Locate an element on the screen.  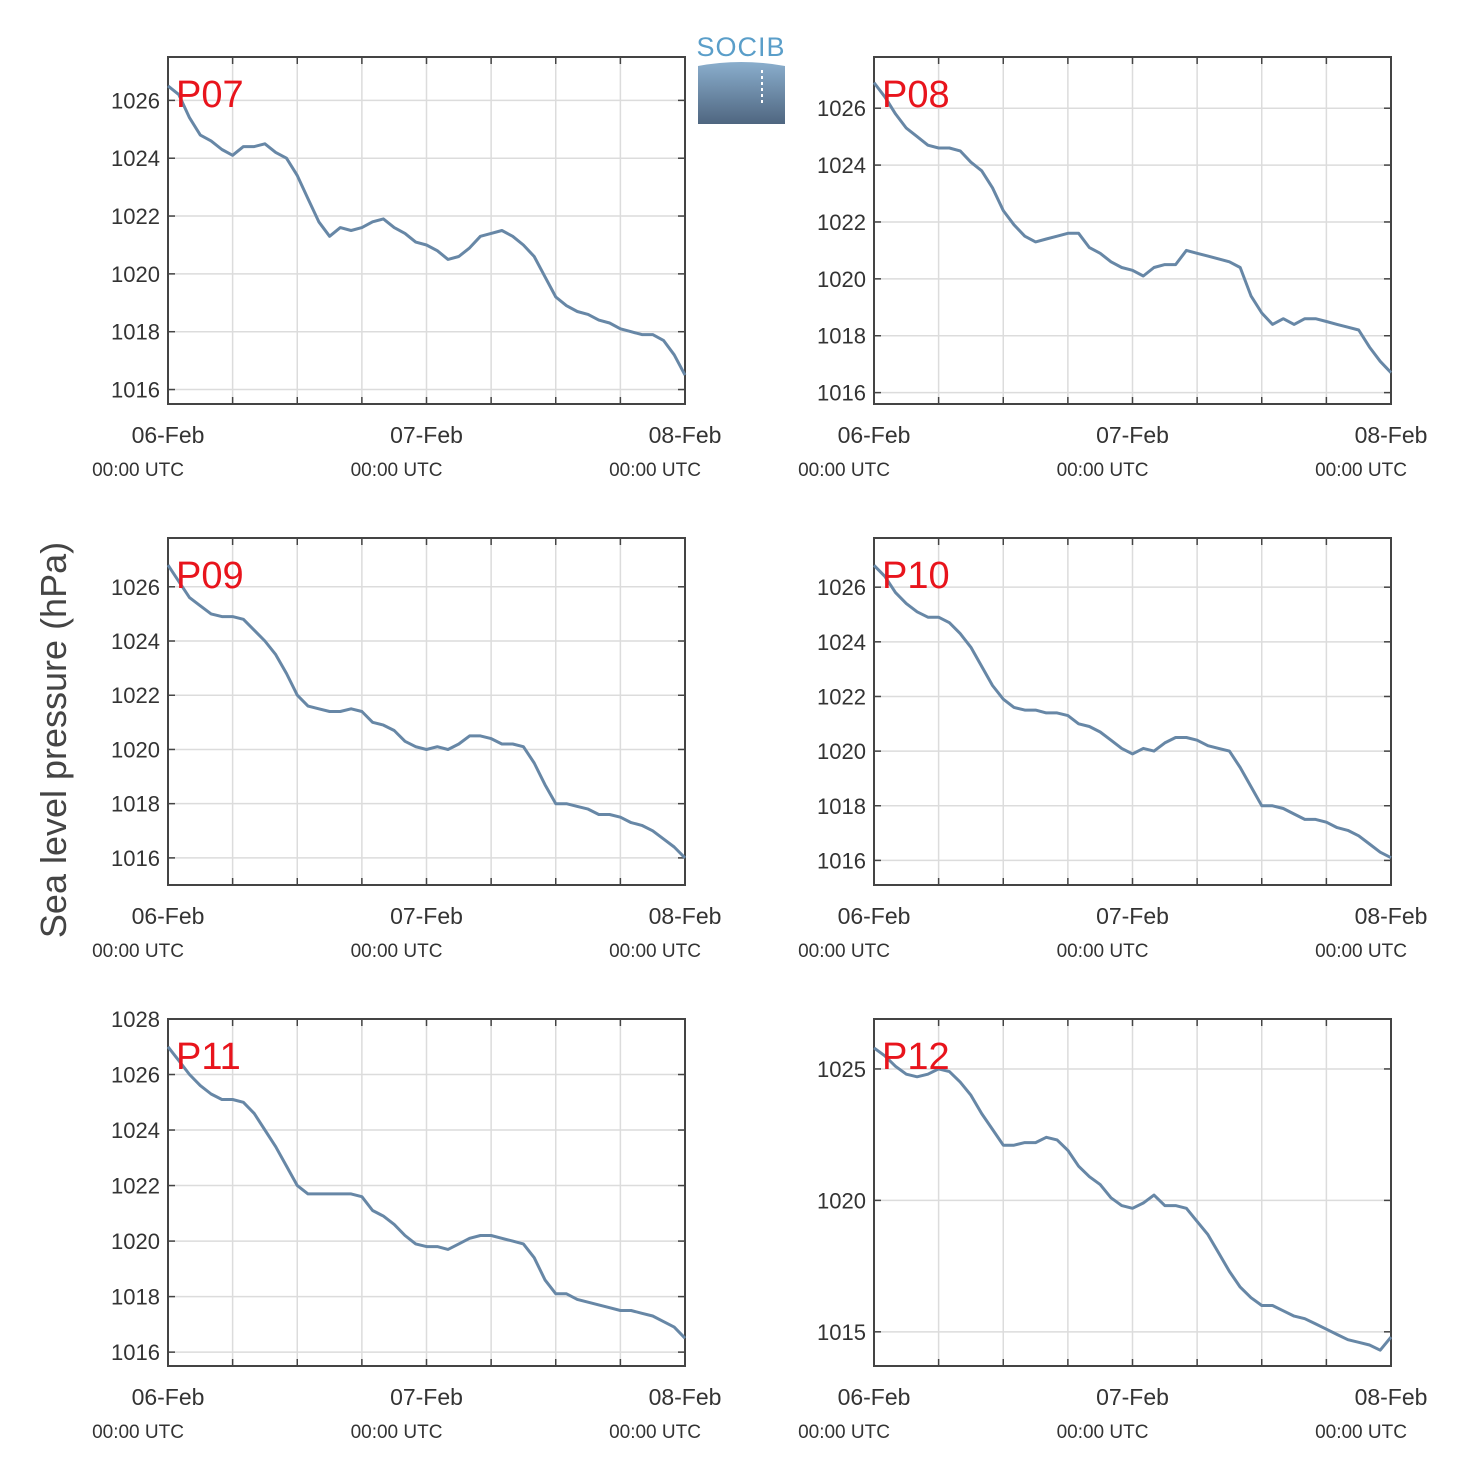
panel-label: P07 is located at coordinates (210, 95).